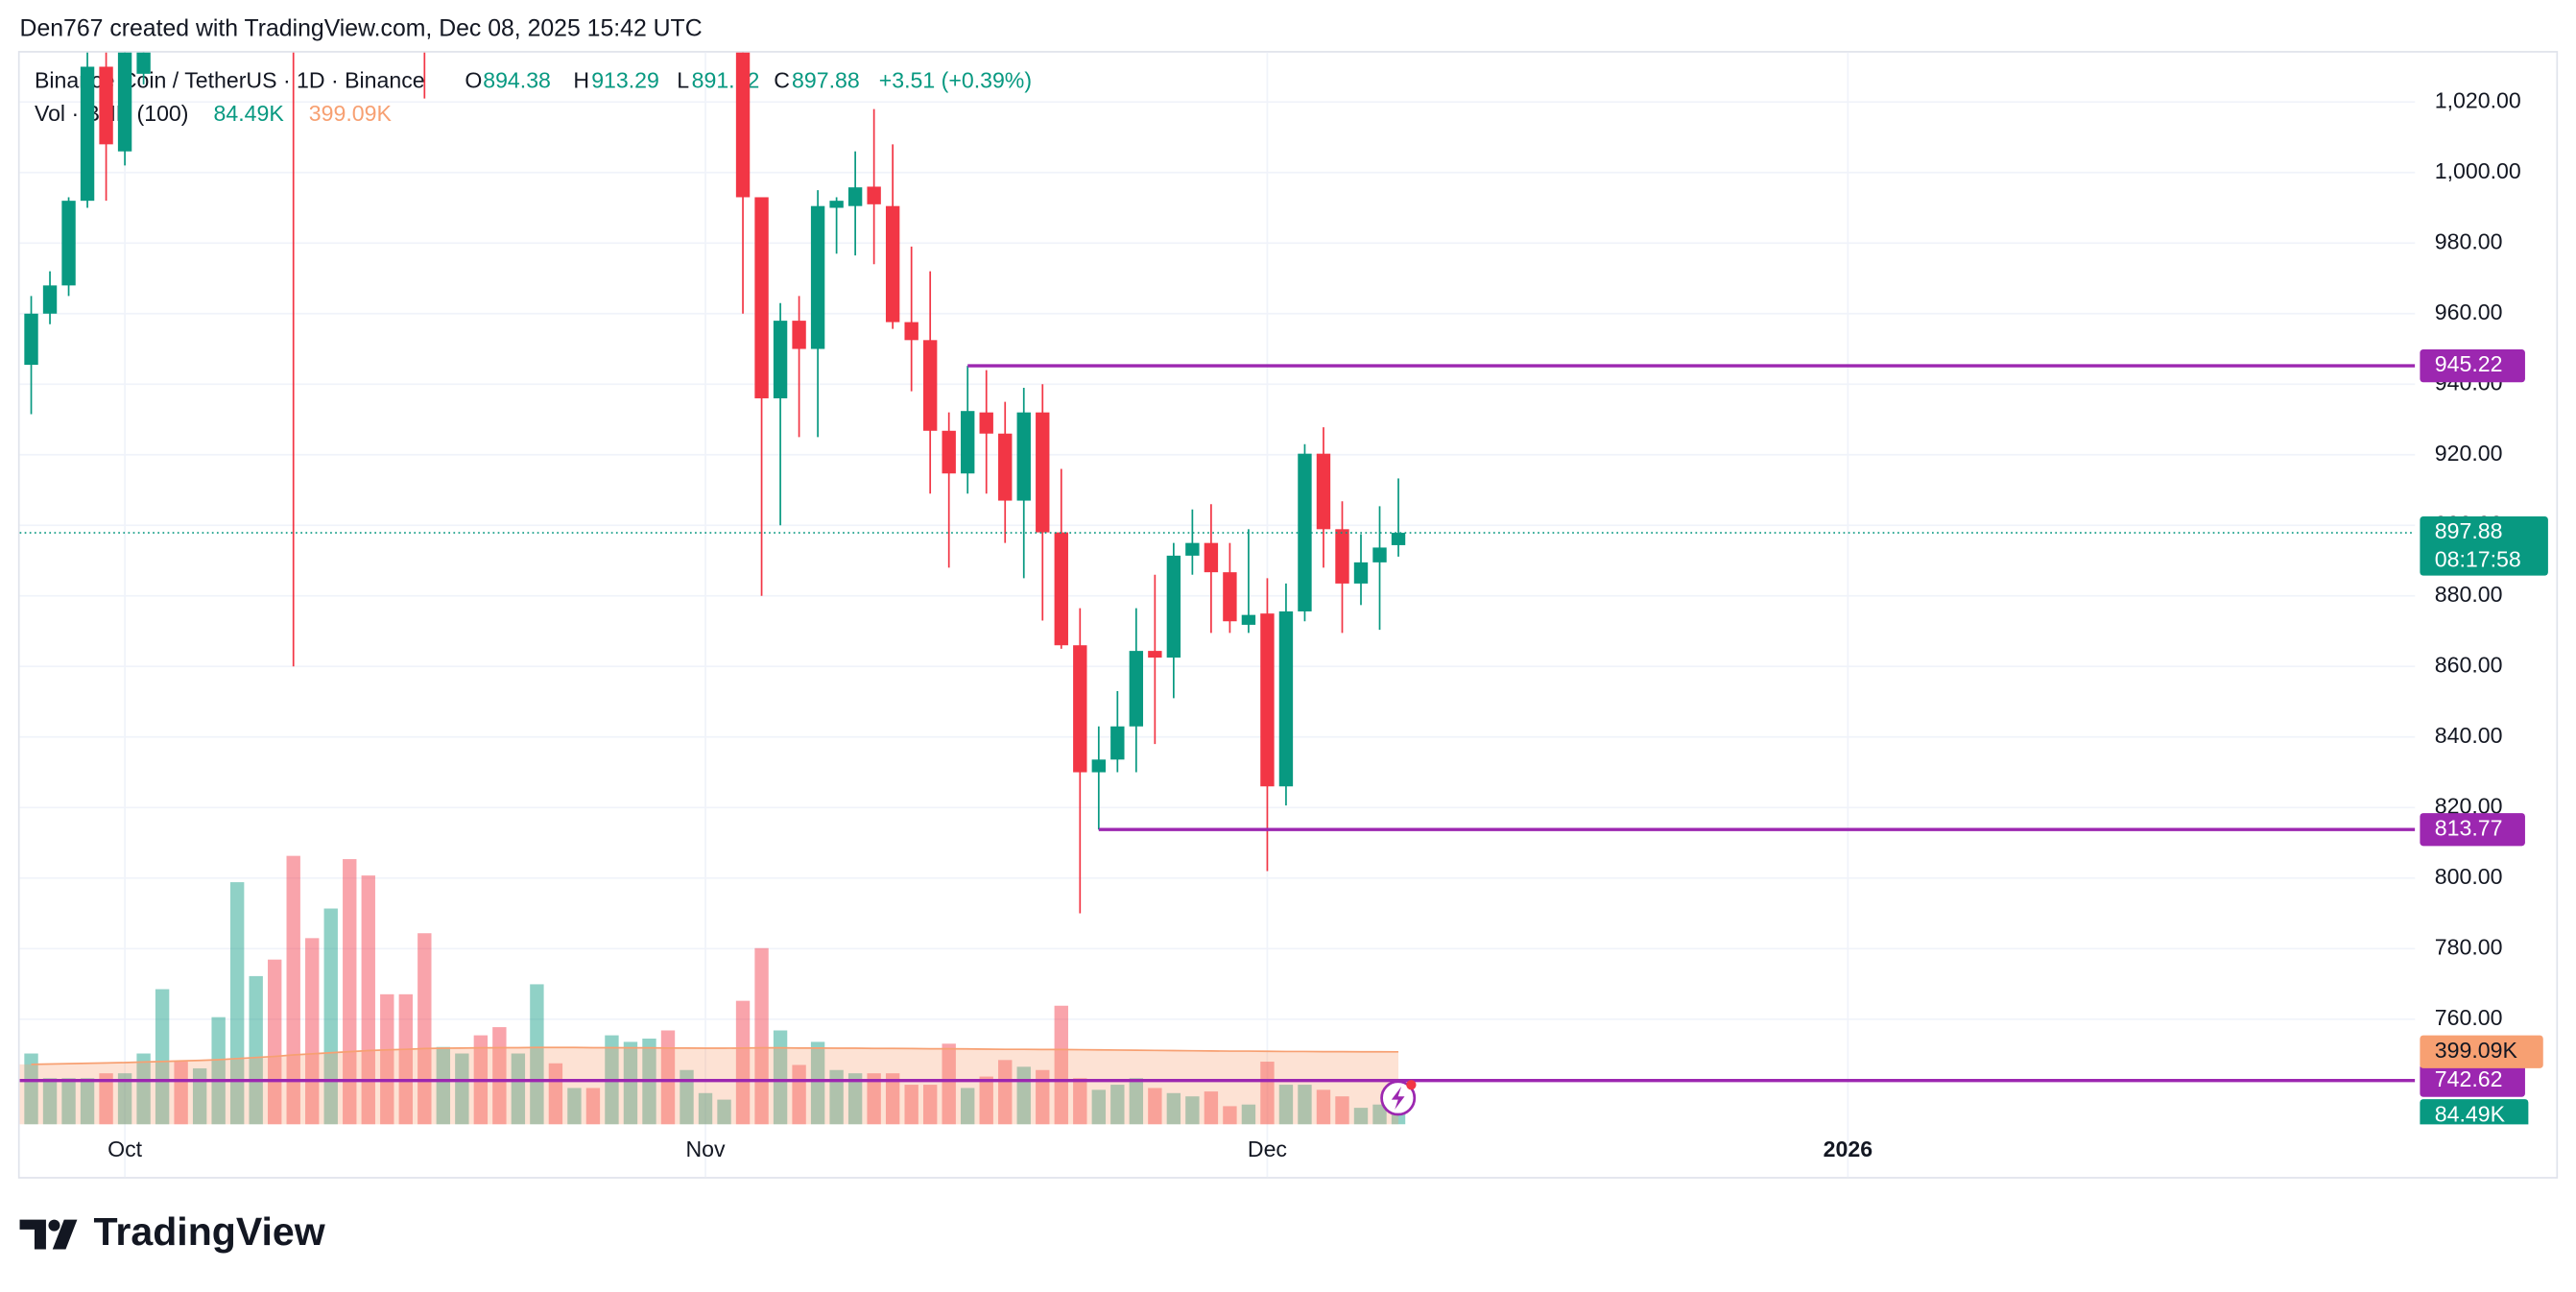 Image resolution: width=2576 pixels, height=1292 pixels. Describe the element at coordinates (683, 81) in the screenshot. I see `ohlc-key: L` at that location.